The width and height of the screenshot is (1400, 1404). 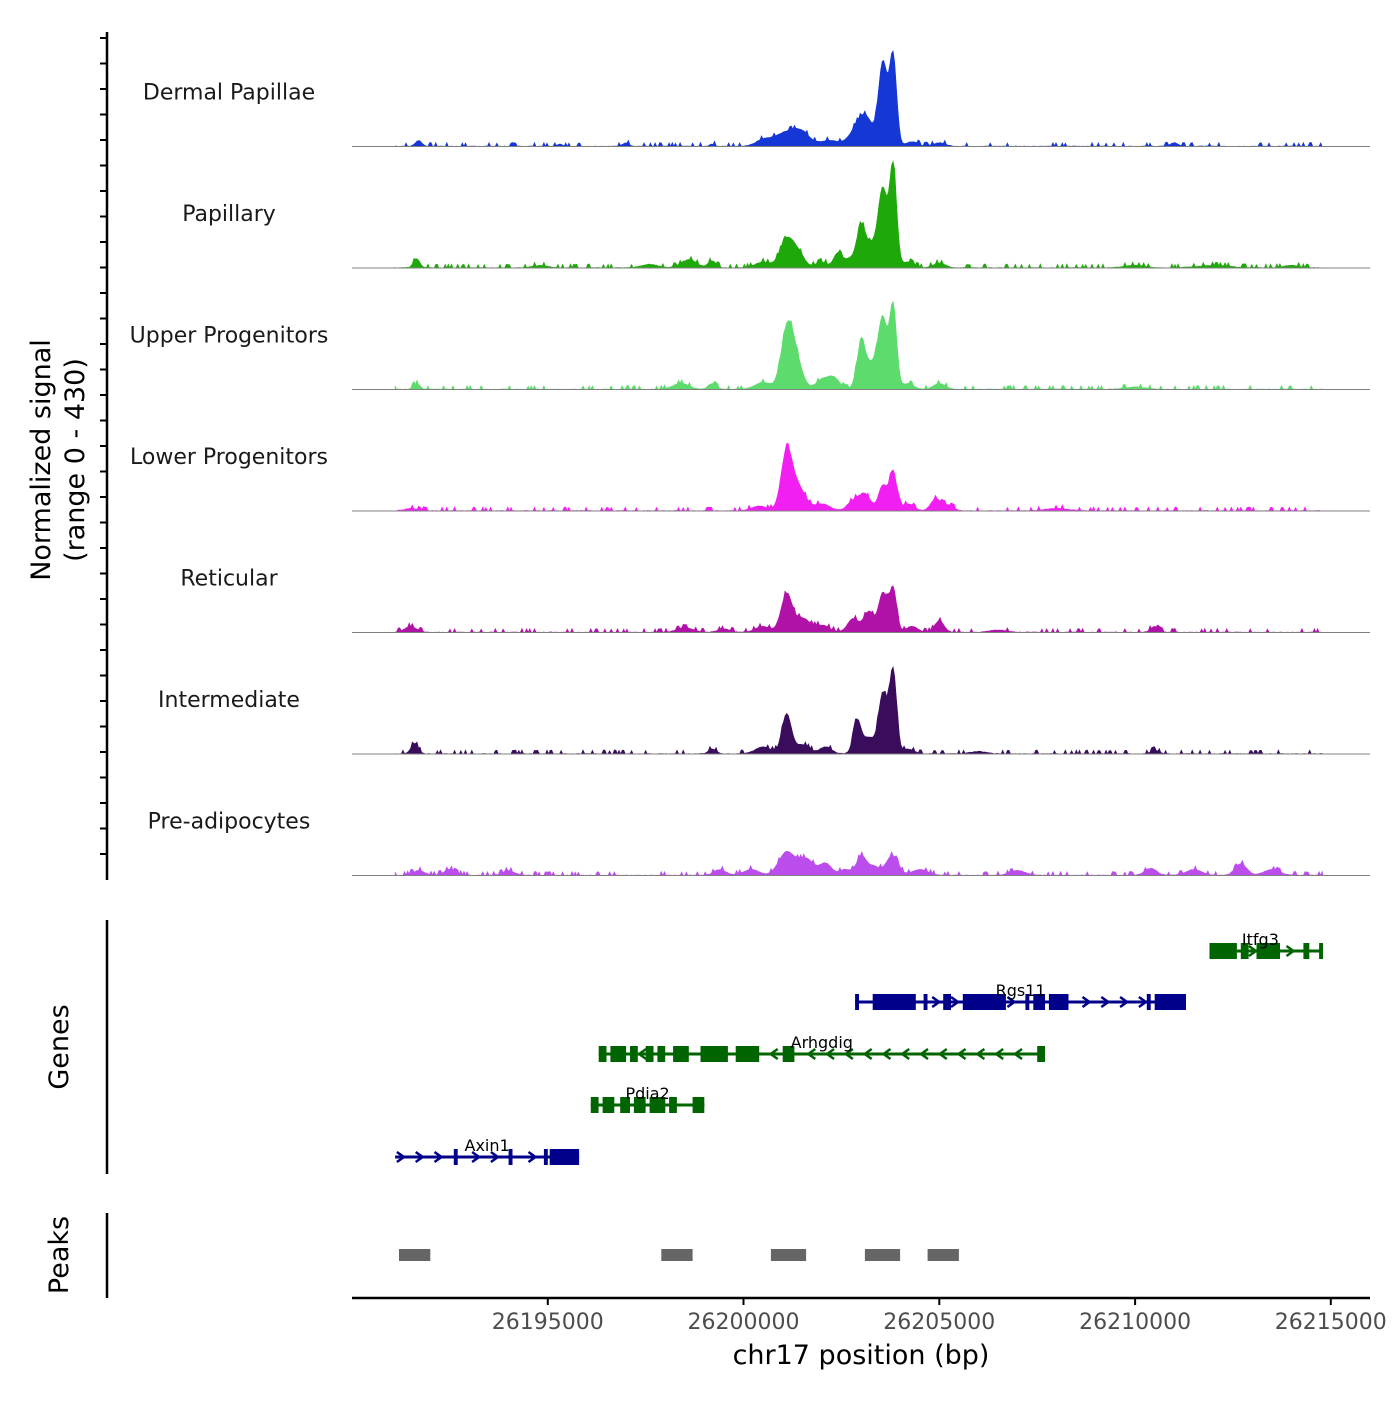 What do you see at coordinates (744, 1322) in the screenshot?
I see `x-tick-label: 26200000` at bounding box center [744, 1322].